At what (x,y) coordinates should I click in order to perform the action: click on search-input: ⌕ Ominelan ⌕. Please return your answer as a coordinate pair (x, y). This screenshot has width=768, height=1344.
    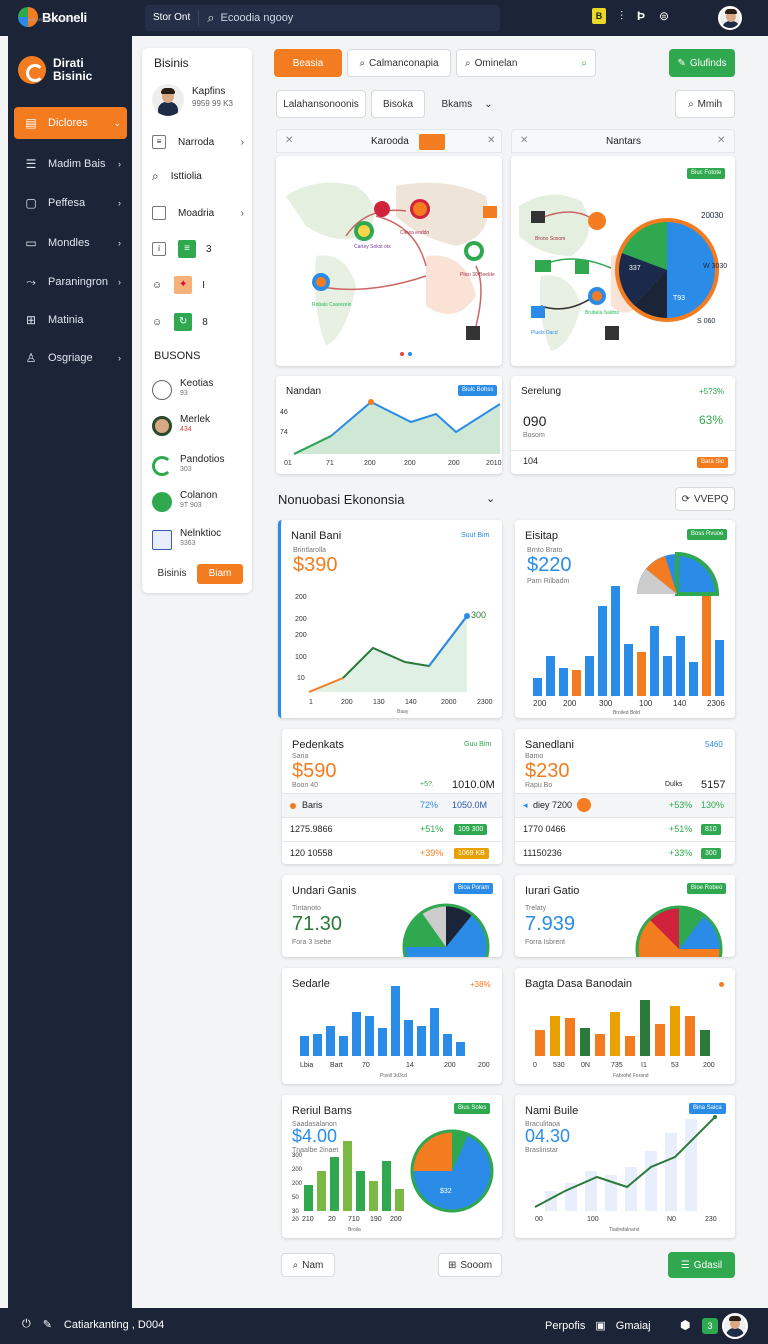
    Looking at the image, I should click on (526, 63).